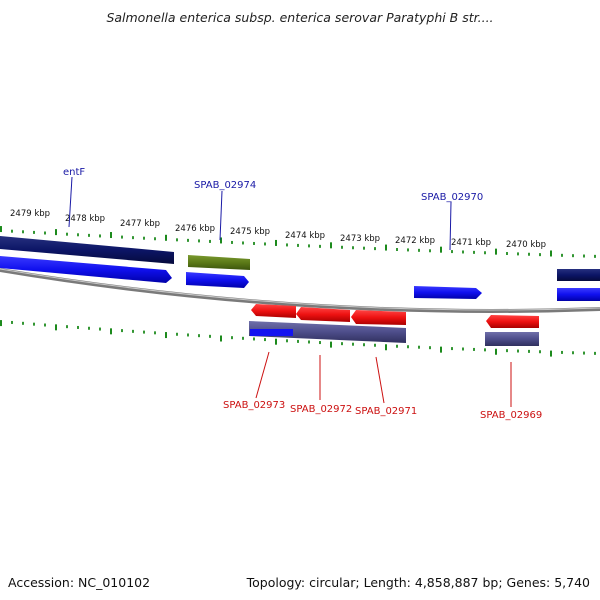 This screenshot has height=600, width=600. I want to click on entf-cds-arrow, so click(86, 269).